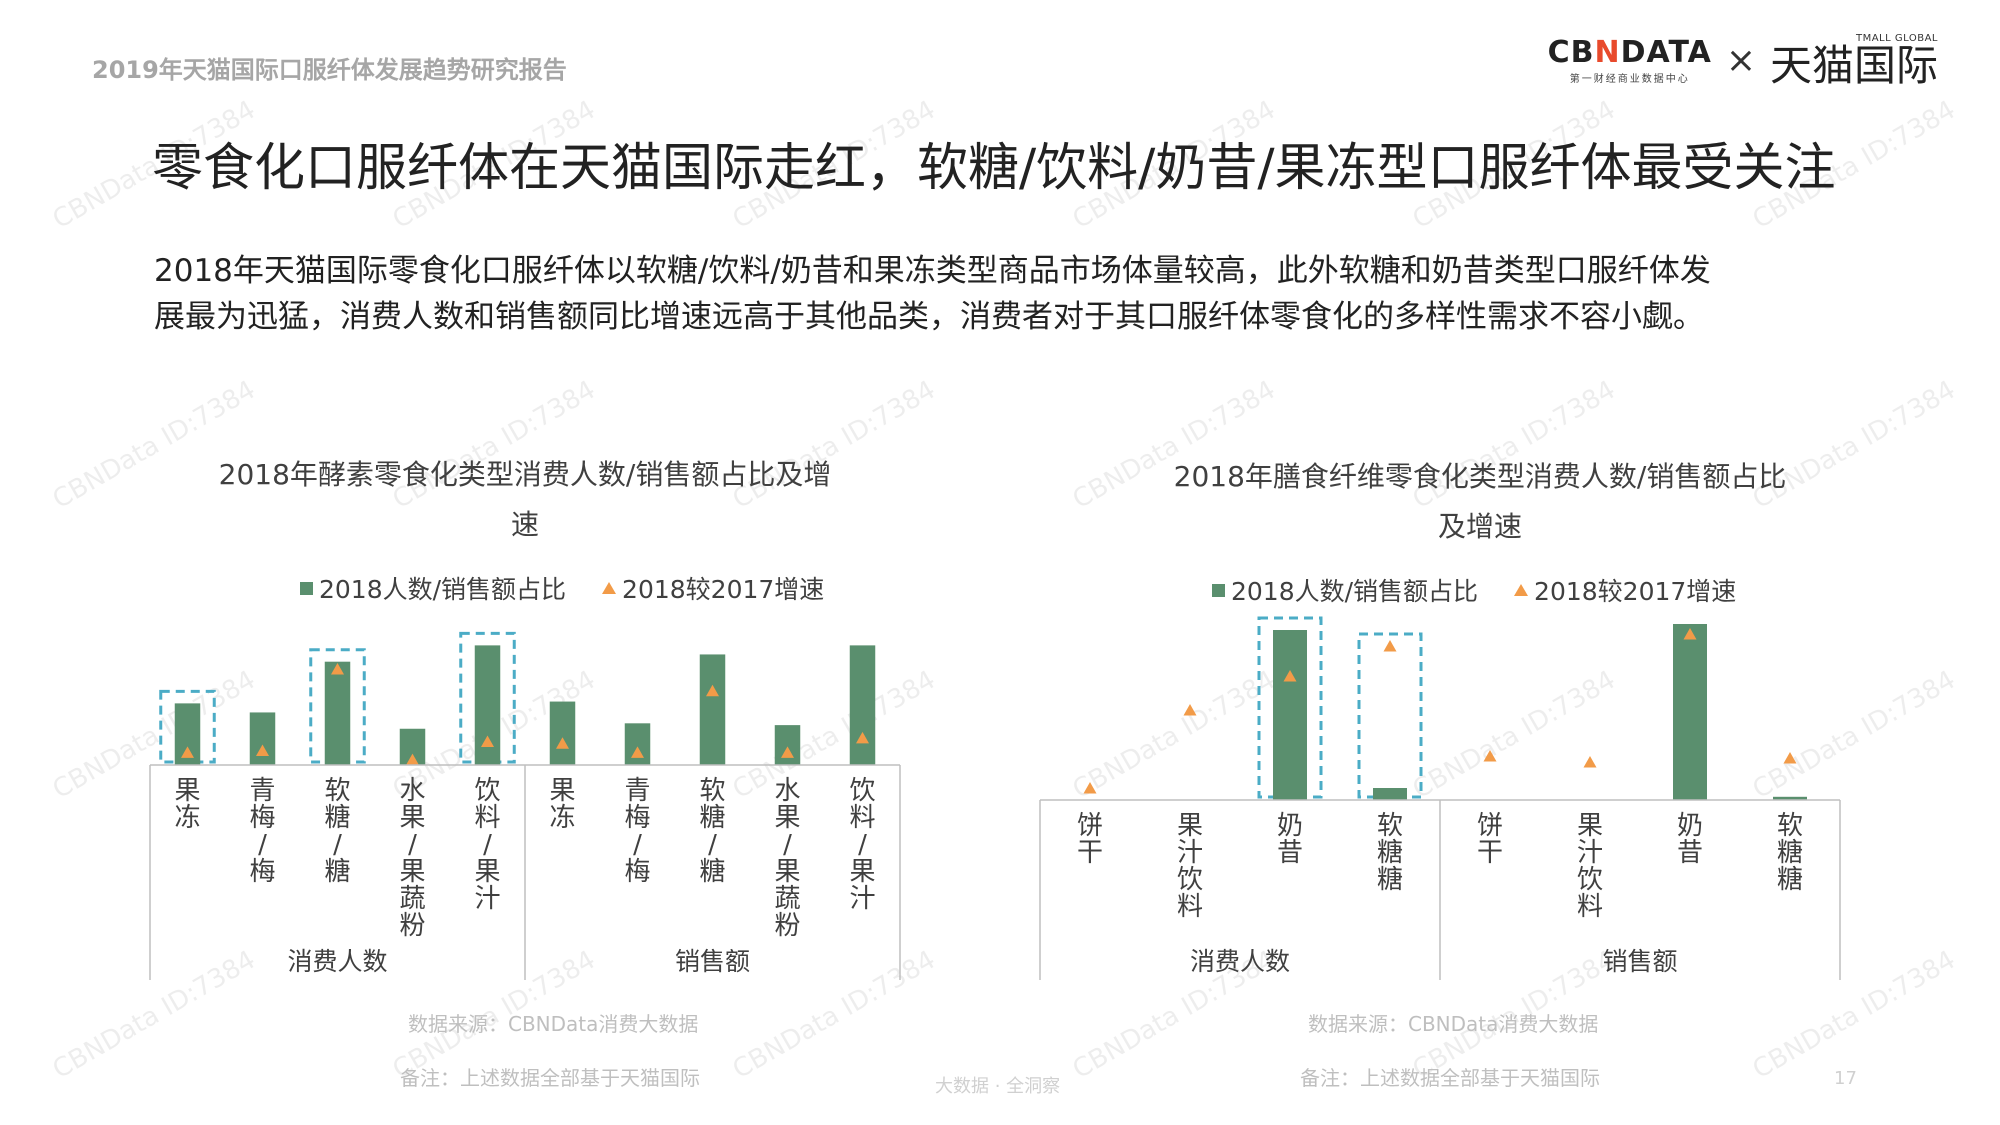 Image resolution: width=2000 pixels, height=1125 pixels. Describe the element at coordinates (1629, 52) in the screenshot. I see `cbndata-logo-word: CBNDATA` at that location.